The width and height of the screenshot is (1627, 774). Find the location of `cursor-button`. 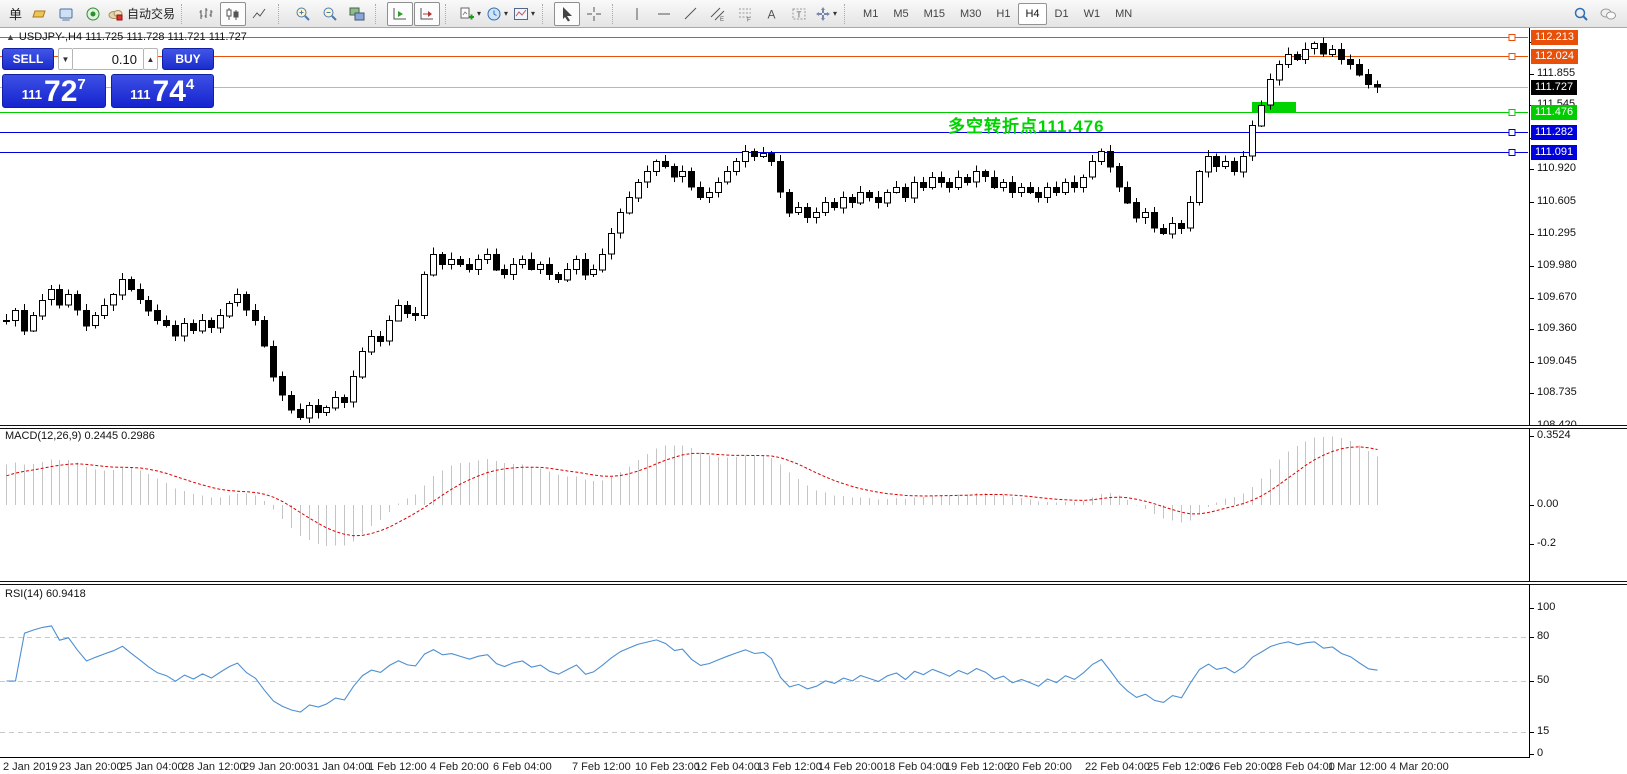

cursor-button is located at coordinates (567, 13).